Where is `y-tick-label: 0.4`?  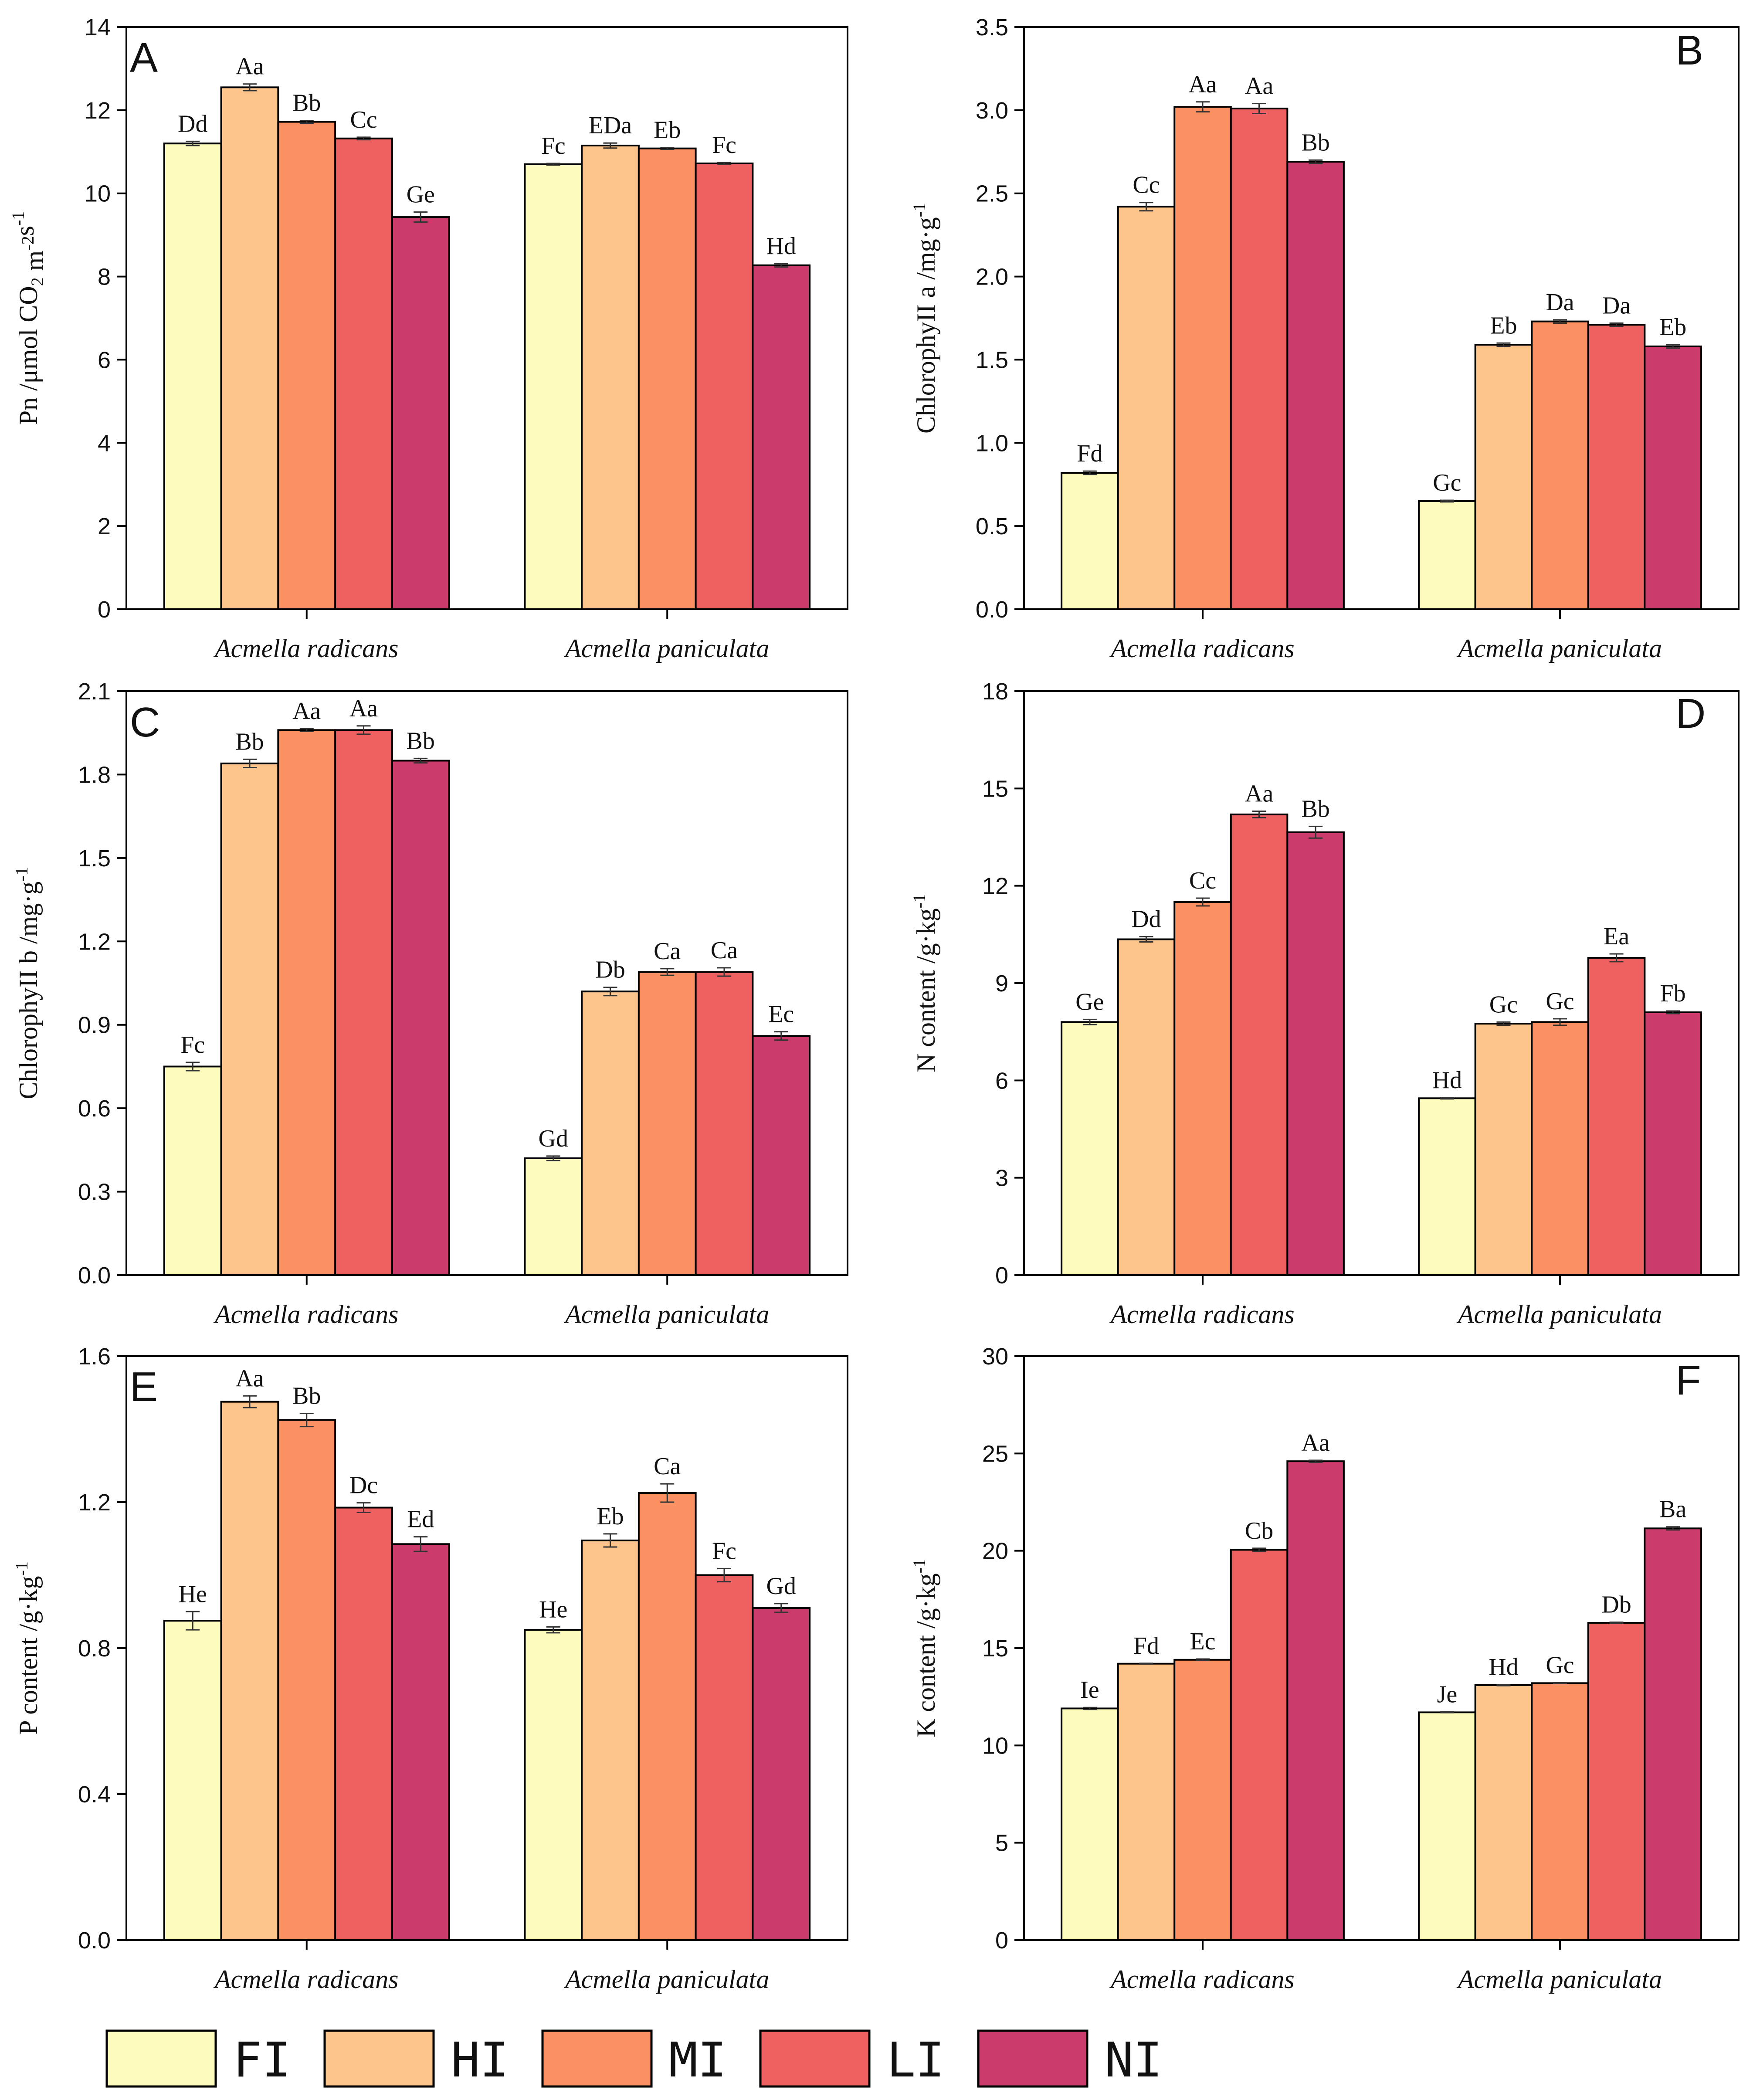 y-tick-label: 0.4 is located at coordinates (95, 1794).